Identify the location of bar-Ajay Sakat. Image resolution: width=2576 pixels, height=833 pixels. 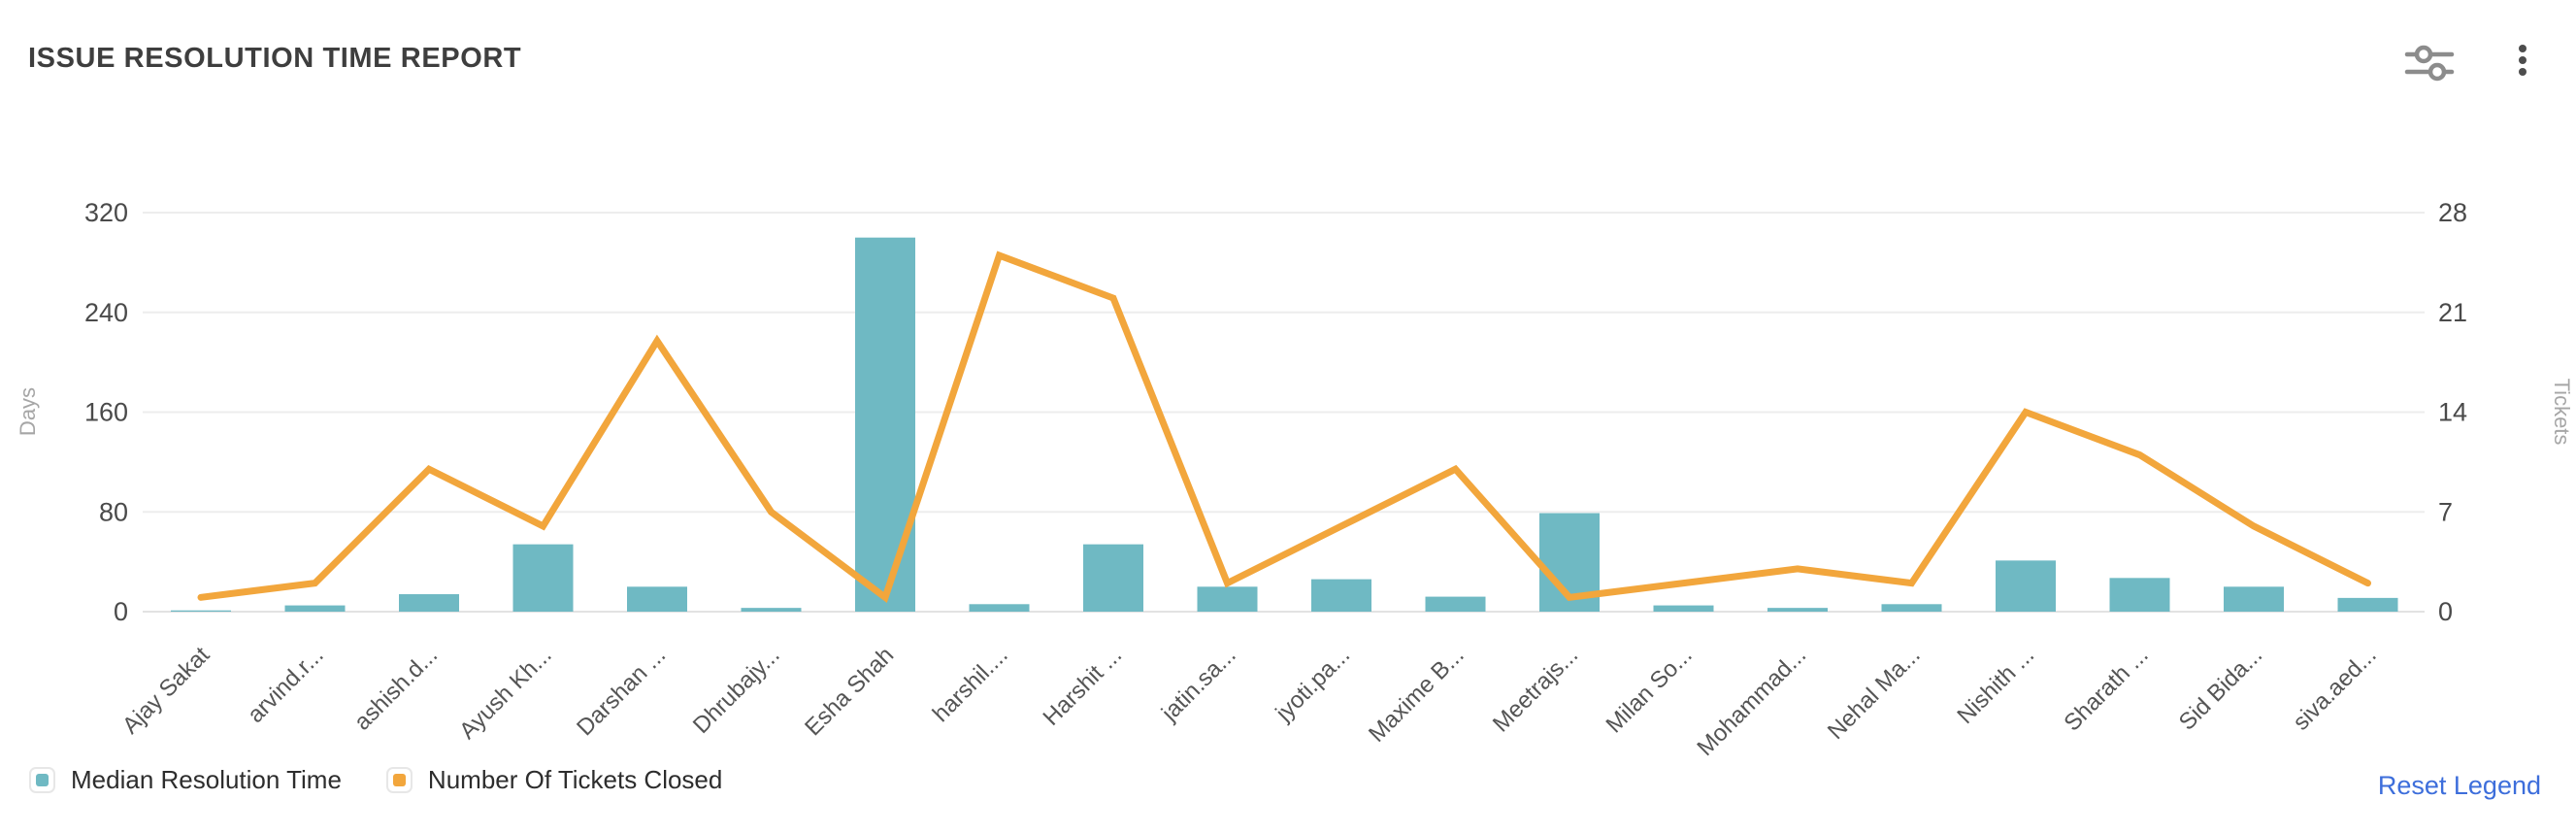
(201, 611).